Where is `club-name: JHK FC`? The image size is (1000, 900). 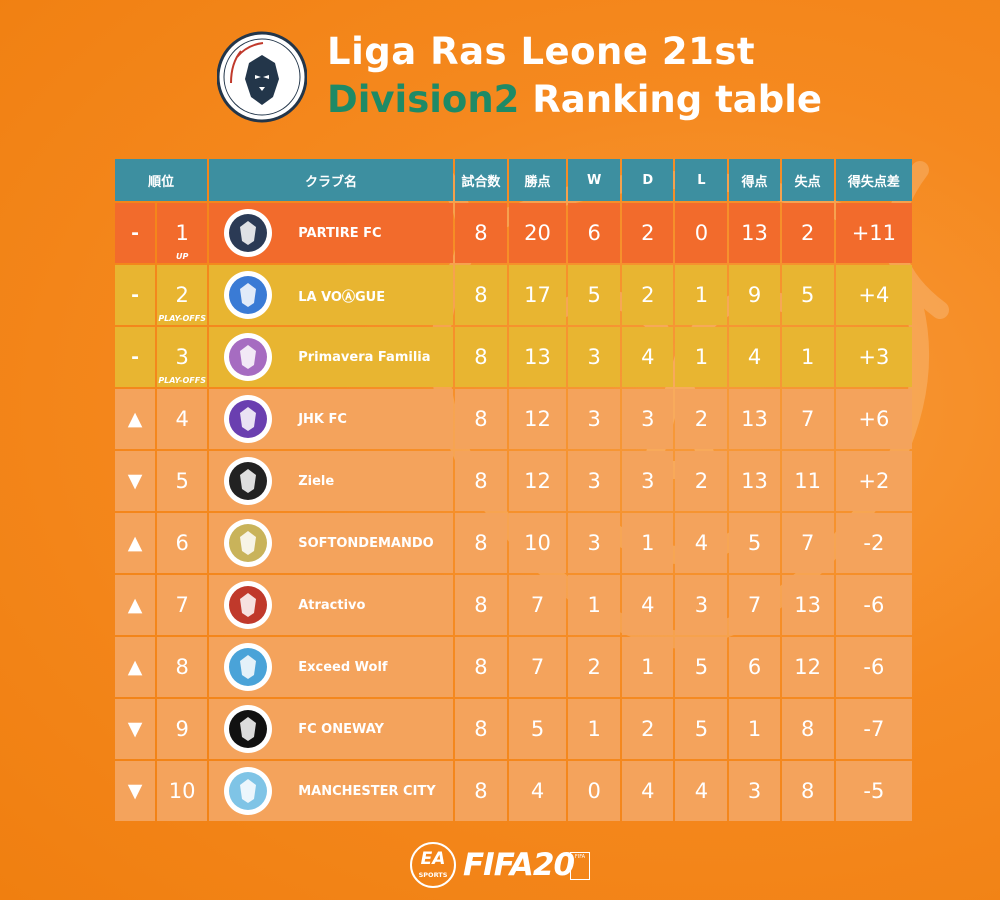 club-name: JHK FC is located at coordinates (322, 419).